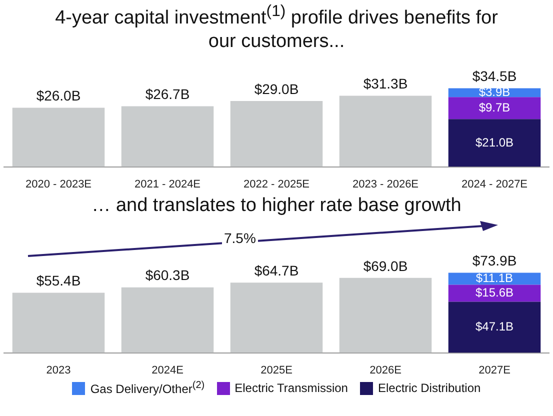  I want to click on total-label: $34.5B, so click(494, 76).